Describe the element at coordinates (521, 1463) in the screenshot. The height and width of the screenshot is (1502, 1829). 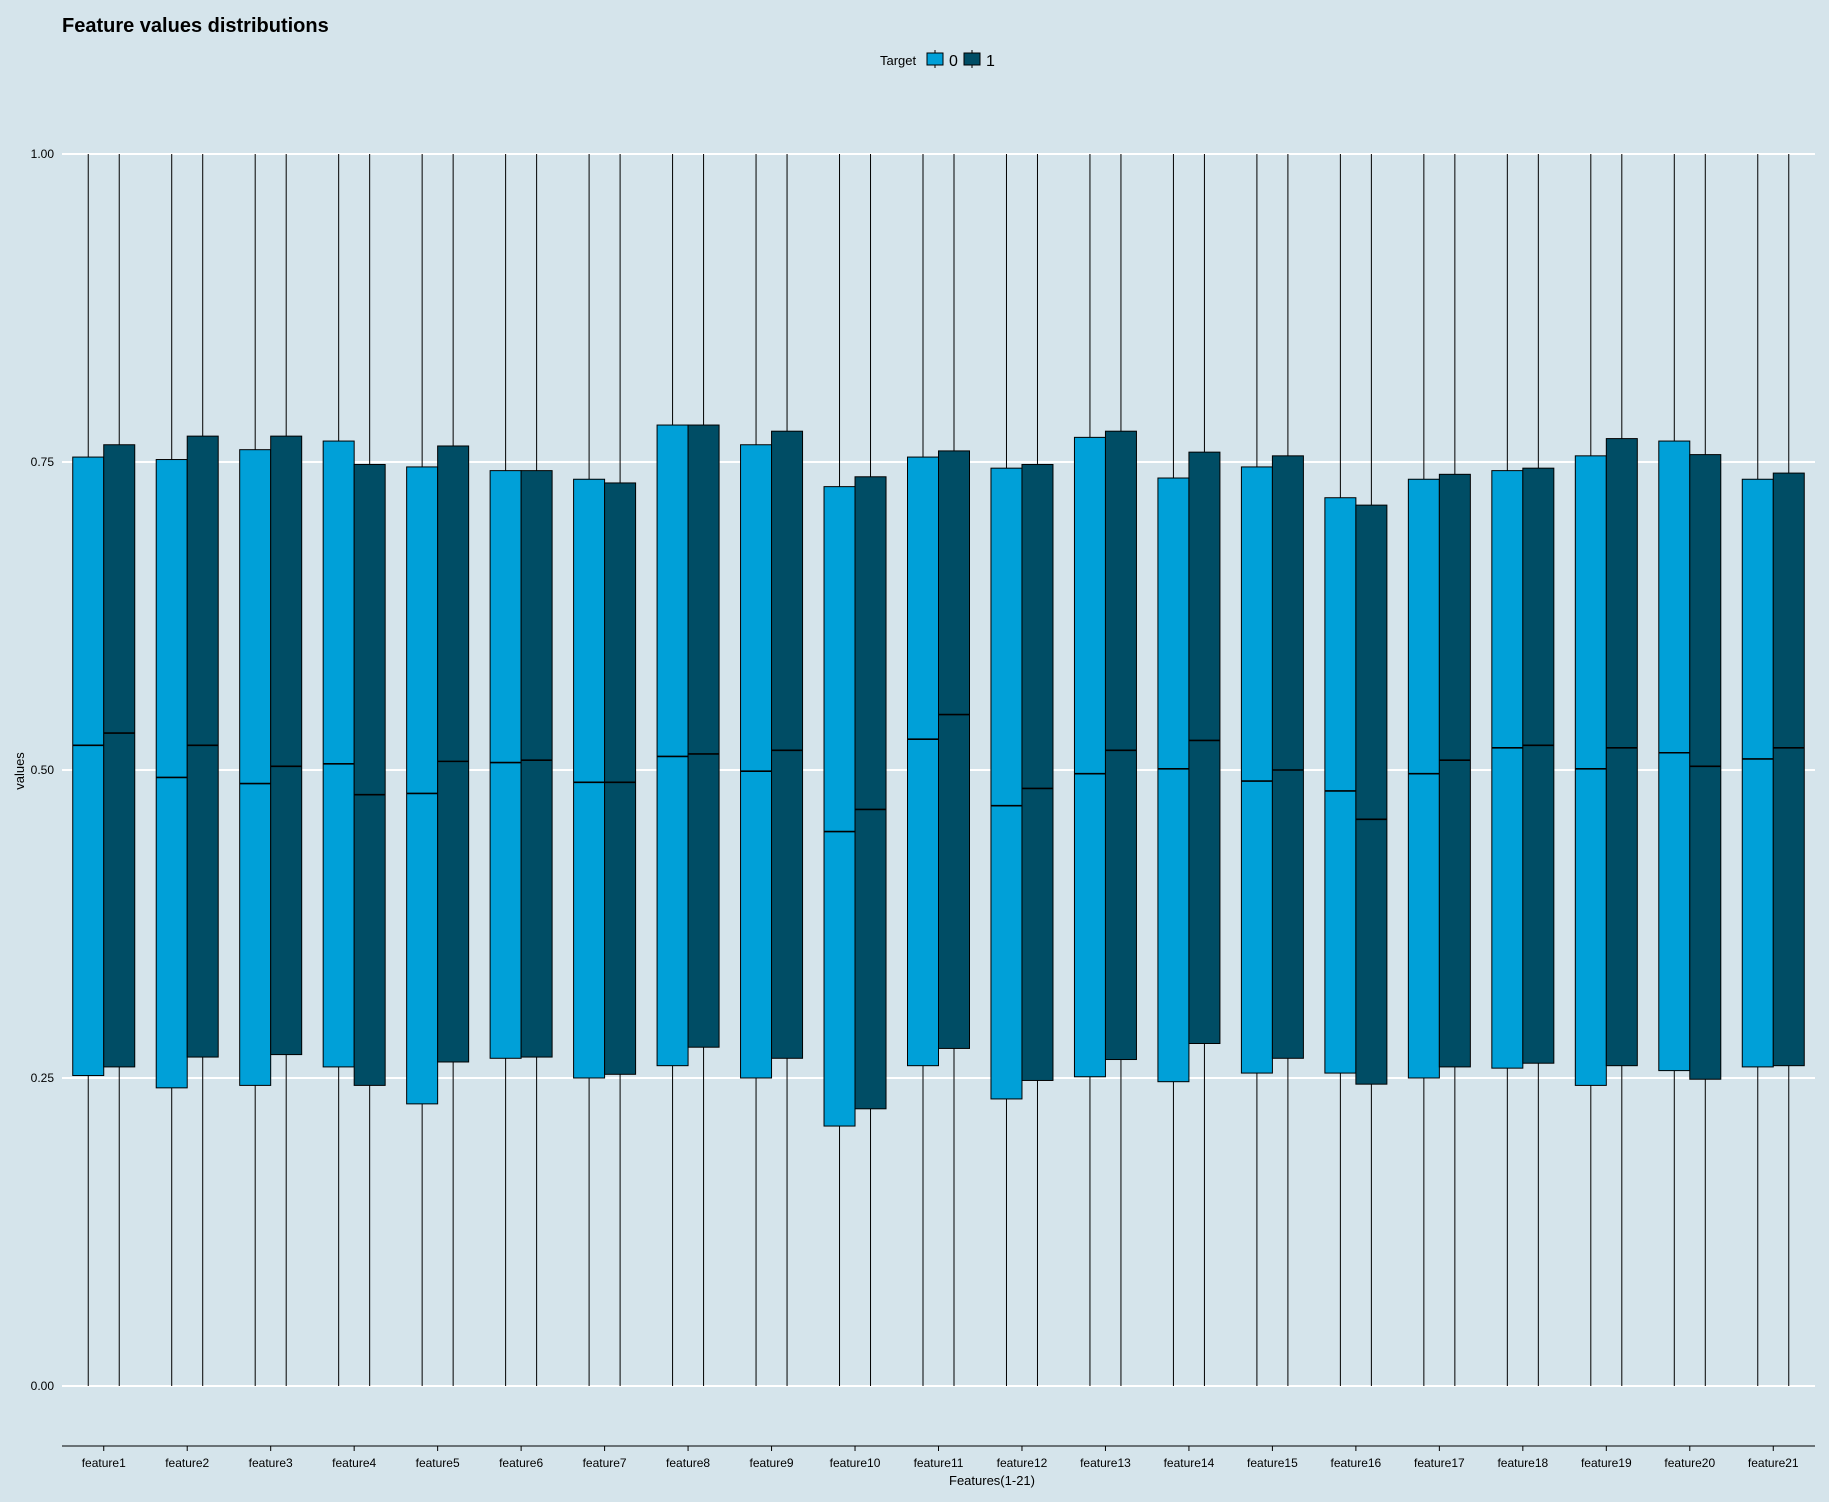
I see `x-tick-label: feature6` at that location.